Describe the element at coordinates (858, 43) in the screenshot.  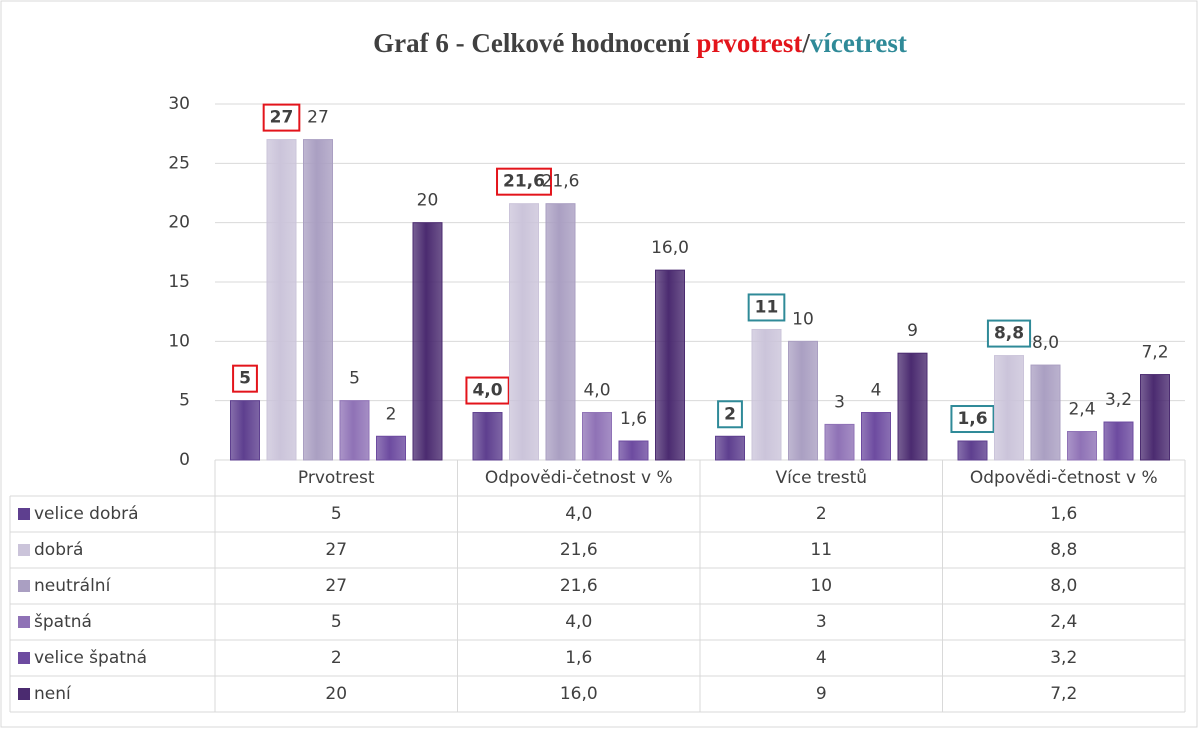
I see `title-part: vícetrest` at that location.